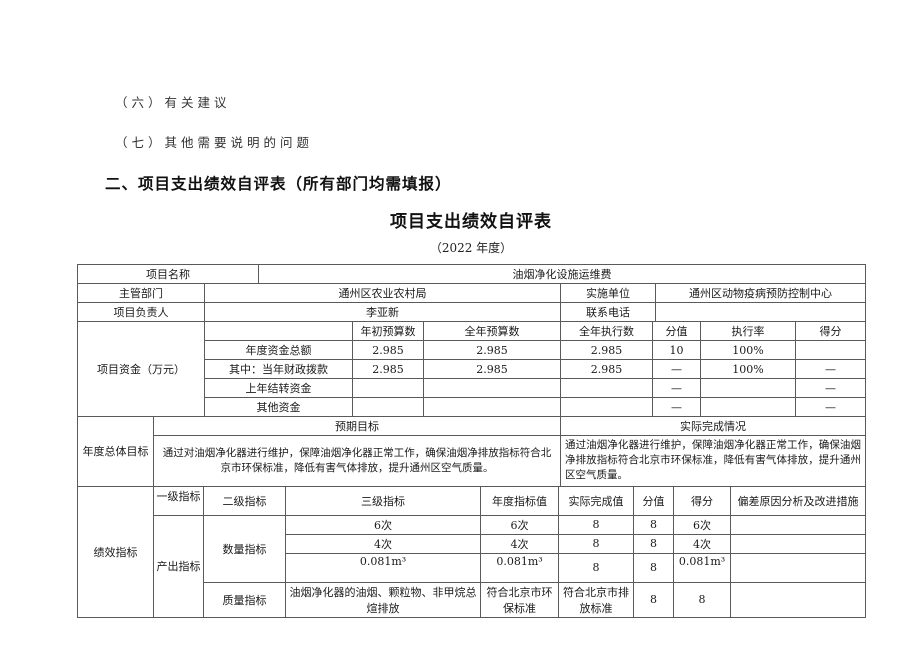  Describe the element at coordinates (244, 599) in the screenshot. I see `indicators-level2-quality: 质量指标` at that location.